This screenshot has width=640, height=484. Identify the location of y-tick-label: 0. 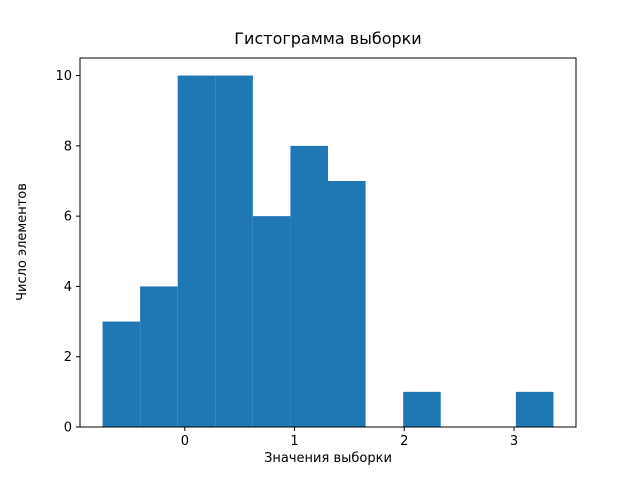
(68, 428).